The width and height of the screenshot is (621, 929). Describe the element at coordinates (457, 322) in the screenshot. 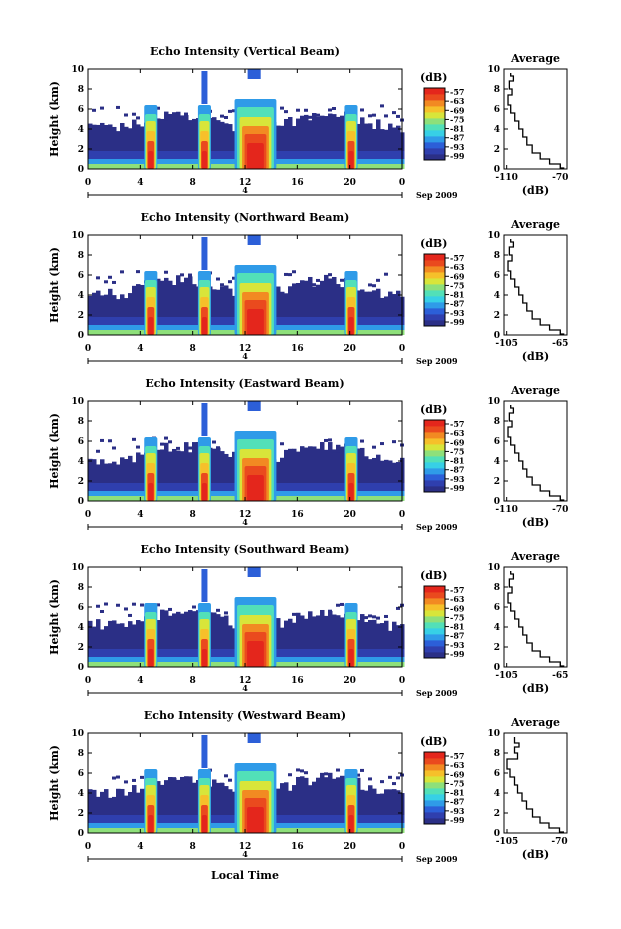

I see `colorbar-tick-label: -99` at that location.